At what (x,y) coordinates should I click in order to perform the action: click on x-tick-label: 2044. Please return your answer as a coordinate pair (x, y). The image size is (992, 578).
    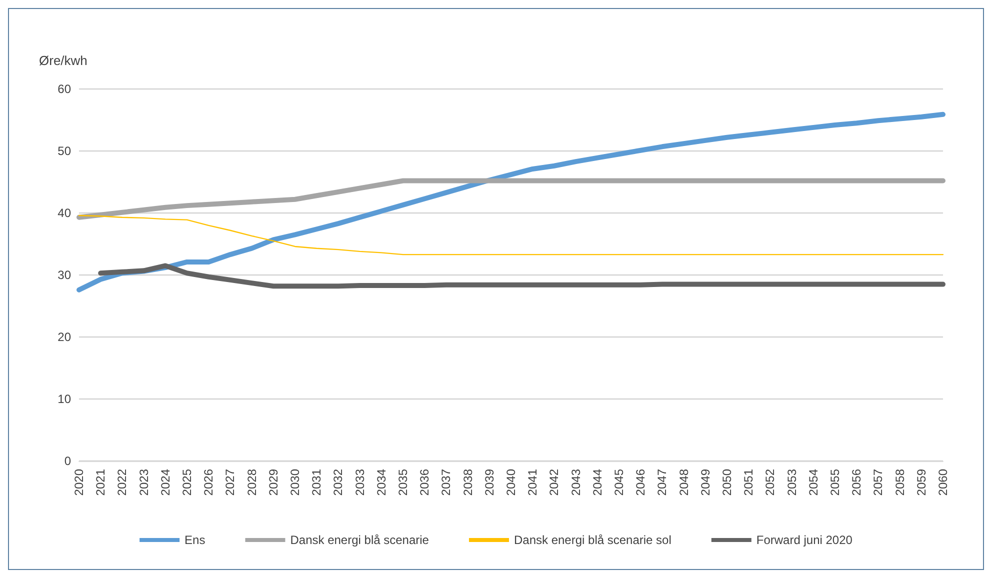
    Looking at the image, I should click on (597, 482).